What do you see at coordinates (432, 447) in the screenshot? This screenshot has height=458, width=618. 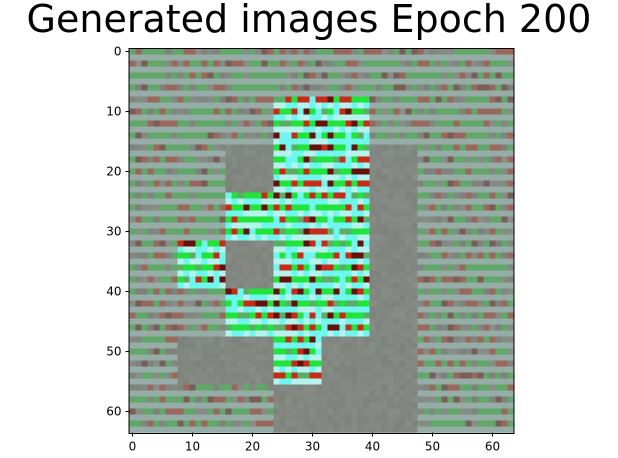 I see `x-tick-label: 50` at bounding box center [432, 447].